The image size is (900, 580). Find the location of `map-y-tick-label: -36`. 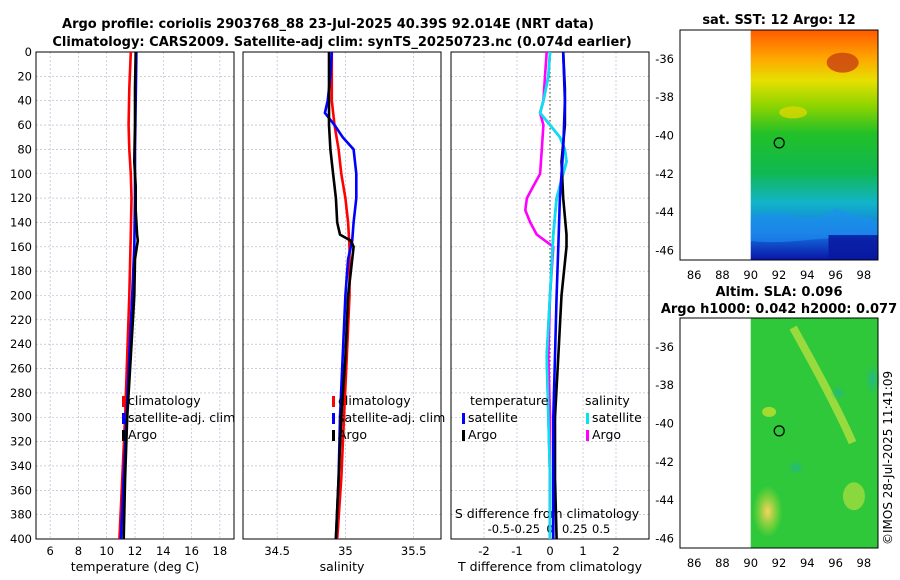

map-y-tick-label: -36 is located at coordinates (664, 347).